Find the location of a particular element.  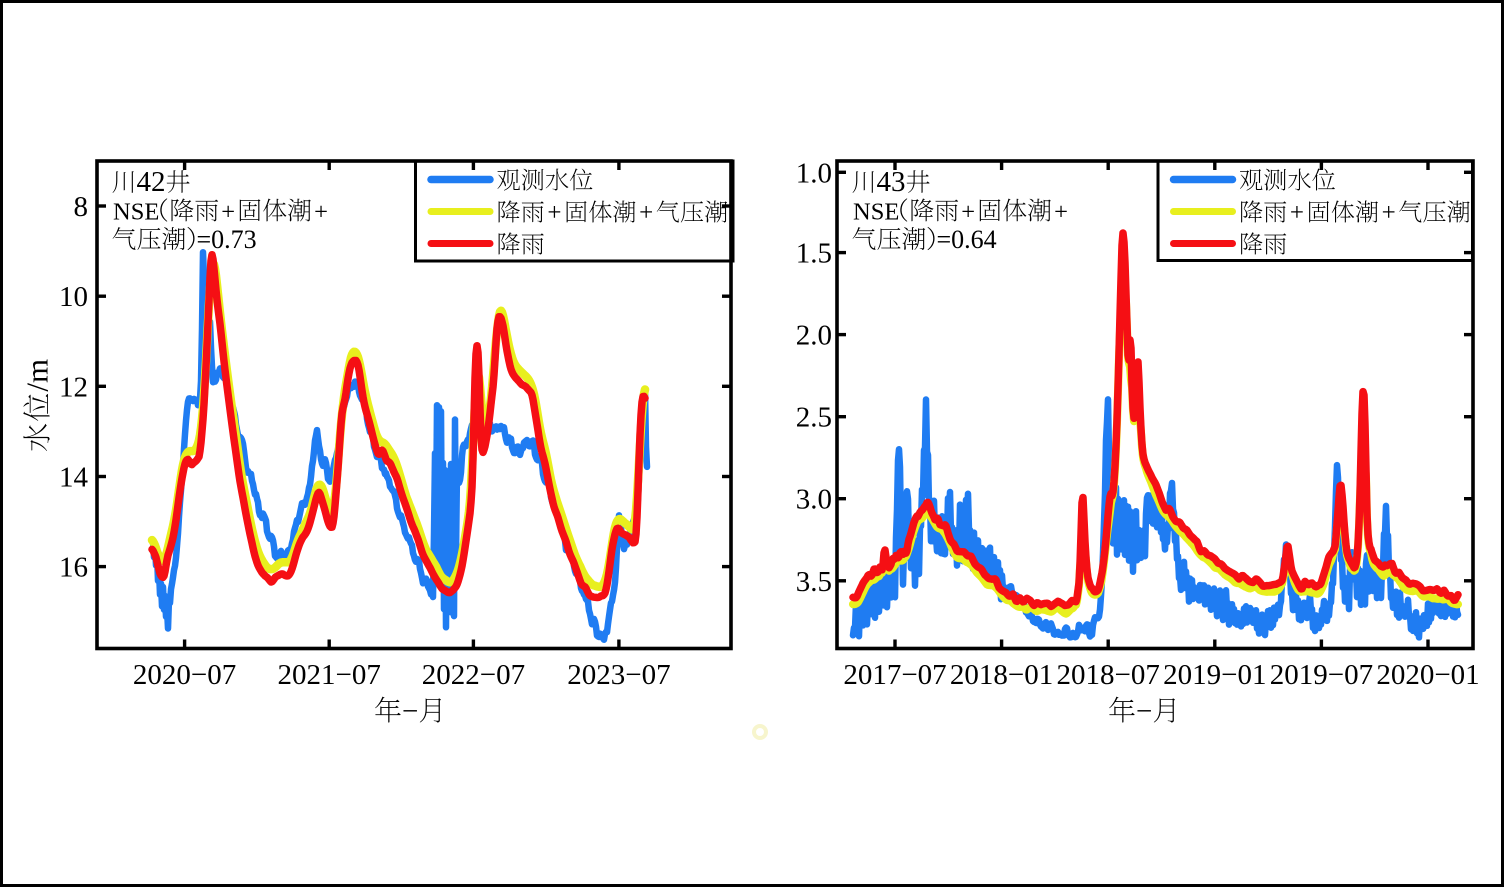

svg-text: 2022−07 is located at coordinates (473, 675).